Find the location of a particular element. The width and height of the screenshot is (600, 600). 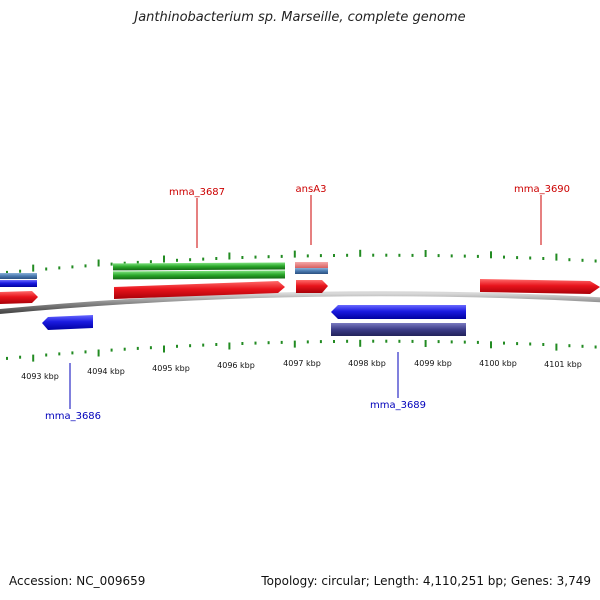

reverse-strand-ticks is located at coordinates (301, 350).